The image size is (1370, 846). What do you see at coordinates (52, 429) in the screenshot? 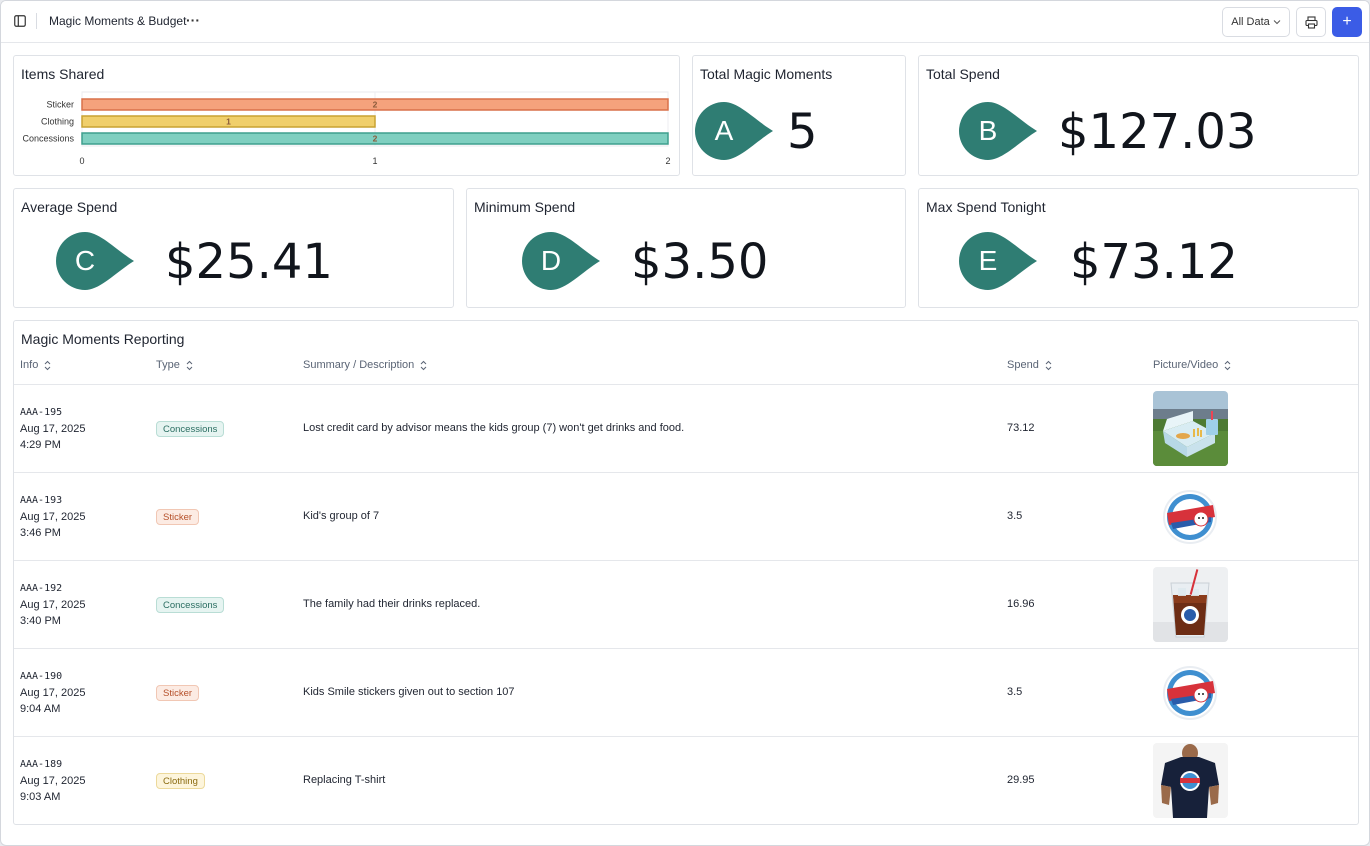
I see `info-cell: AAA-195 Aug 17, 2025 4:29 PM` at bounding box center [52, 429].